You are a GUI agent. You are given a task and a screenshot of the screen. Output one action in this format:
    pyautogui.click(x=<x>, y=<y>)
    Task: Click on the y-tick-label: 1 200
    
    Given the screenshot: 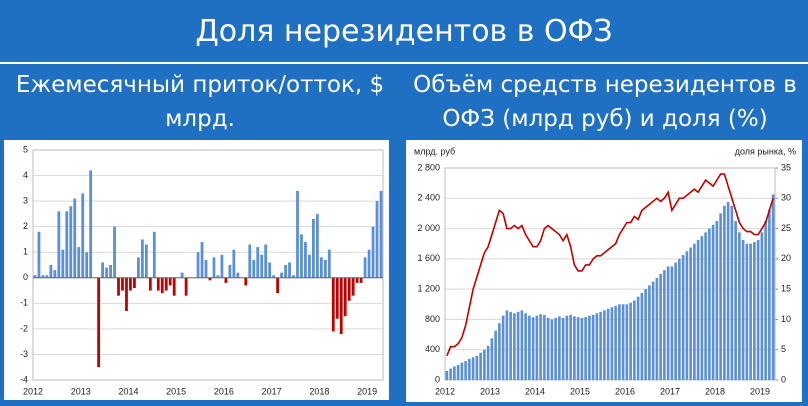 What is the action you would take?
    pyautogui.click(x=428, y=289)
    